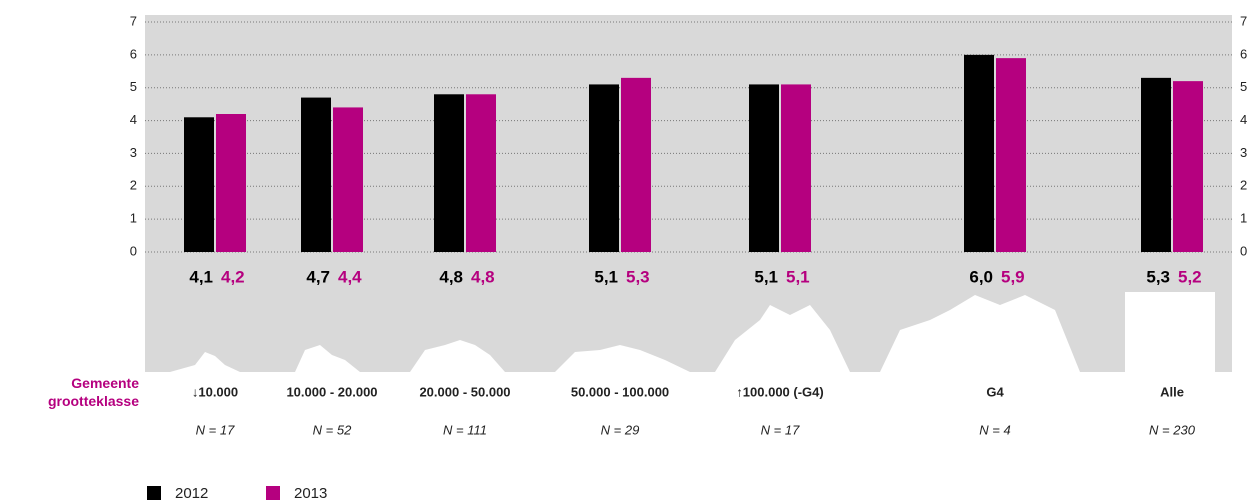 The height and width of the screenshot is (504, 1248). What do you see at coordinates (318, 276) in the screenshot?
I see `value-label: 4,7` at bounding box center [318, 276].